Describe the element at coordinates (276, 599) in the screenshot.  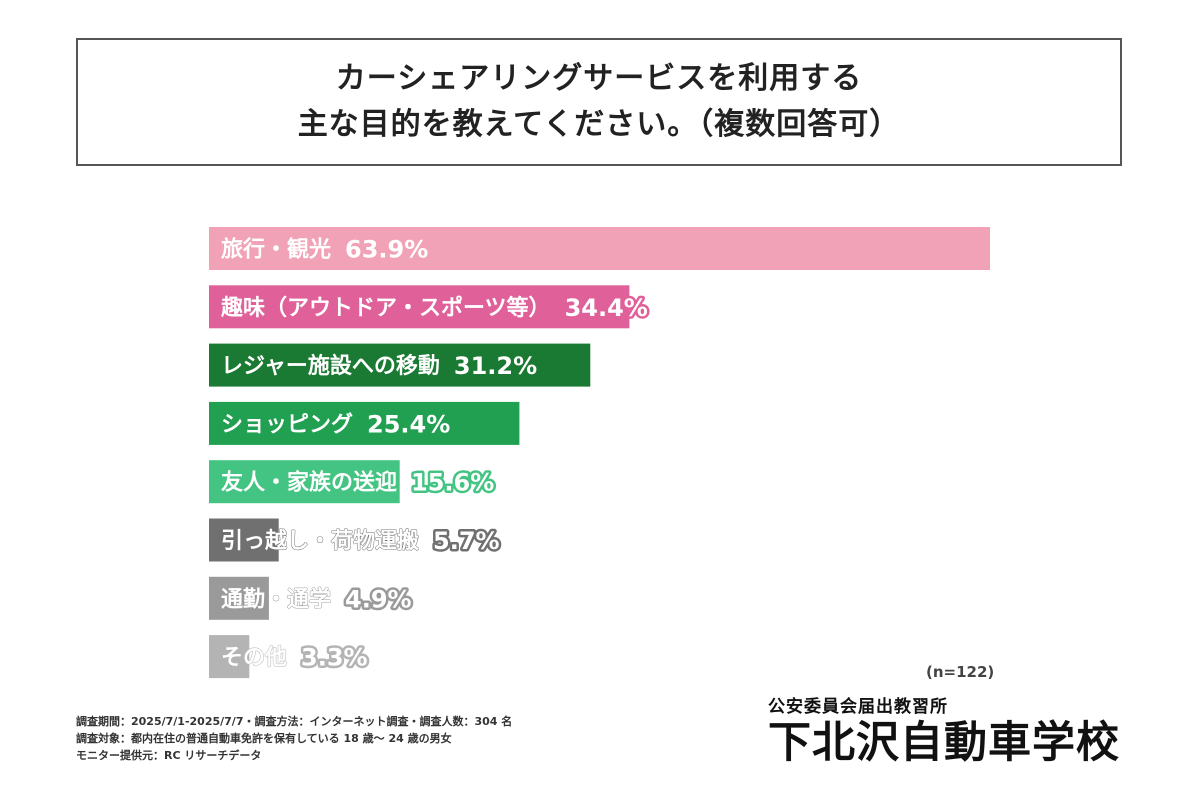
I see `bar-category-label-6: 通勤・通学` at that location.